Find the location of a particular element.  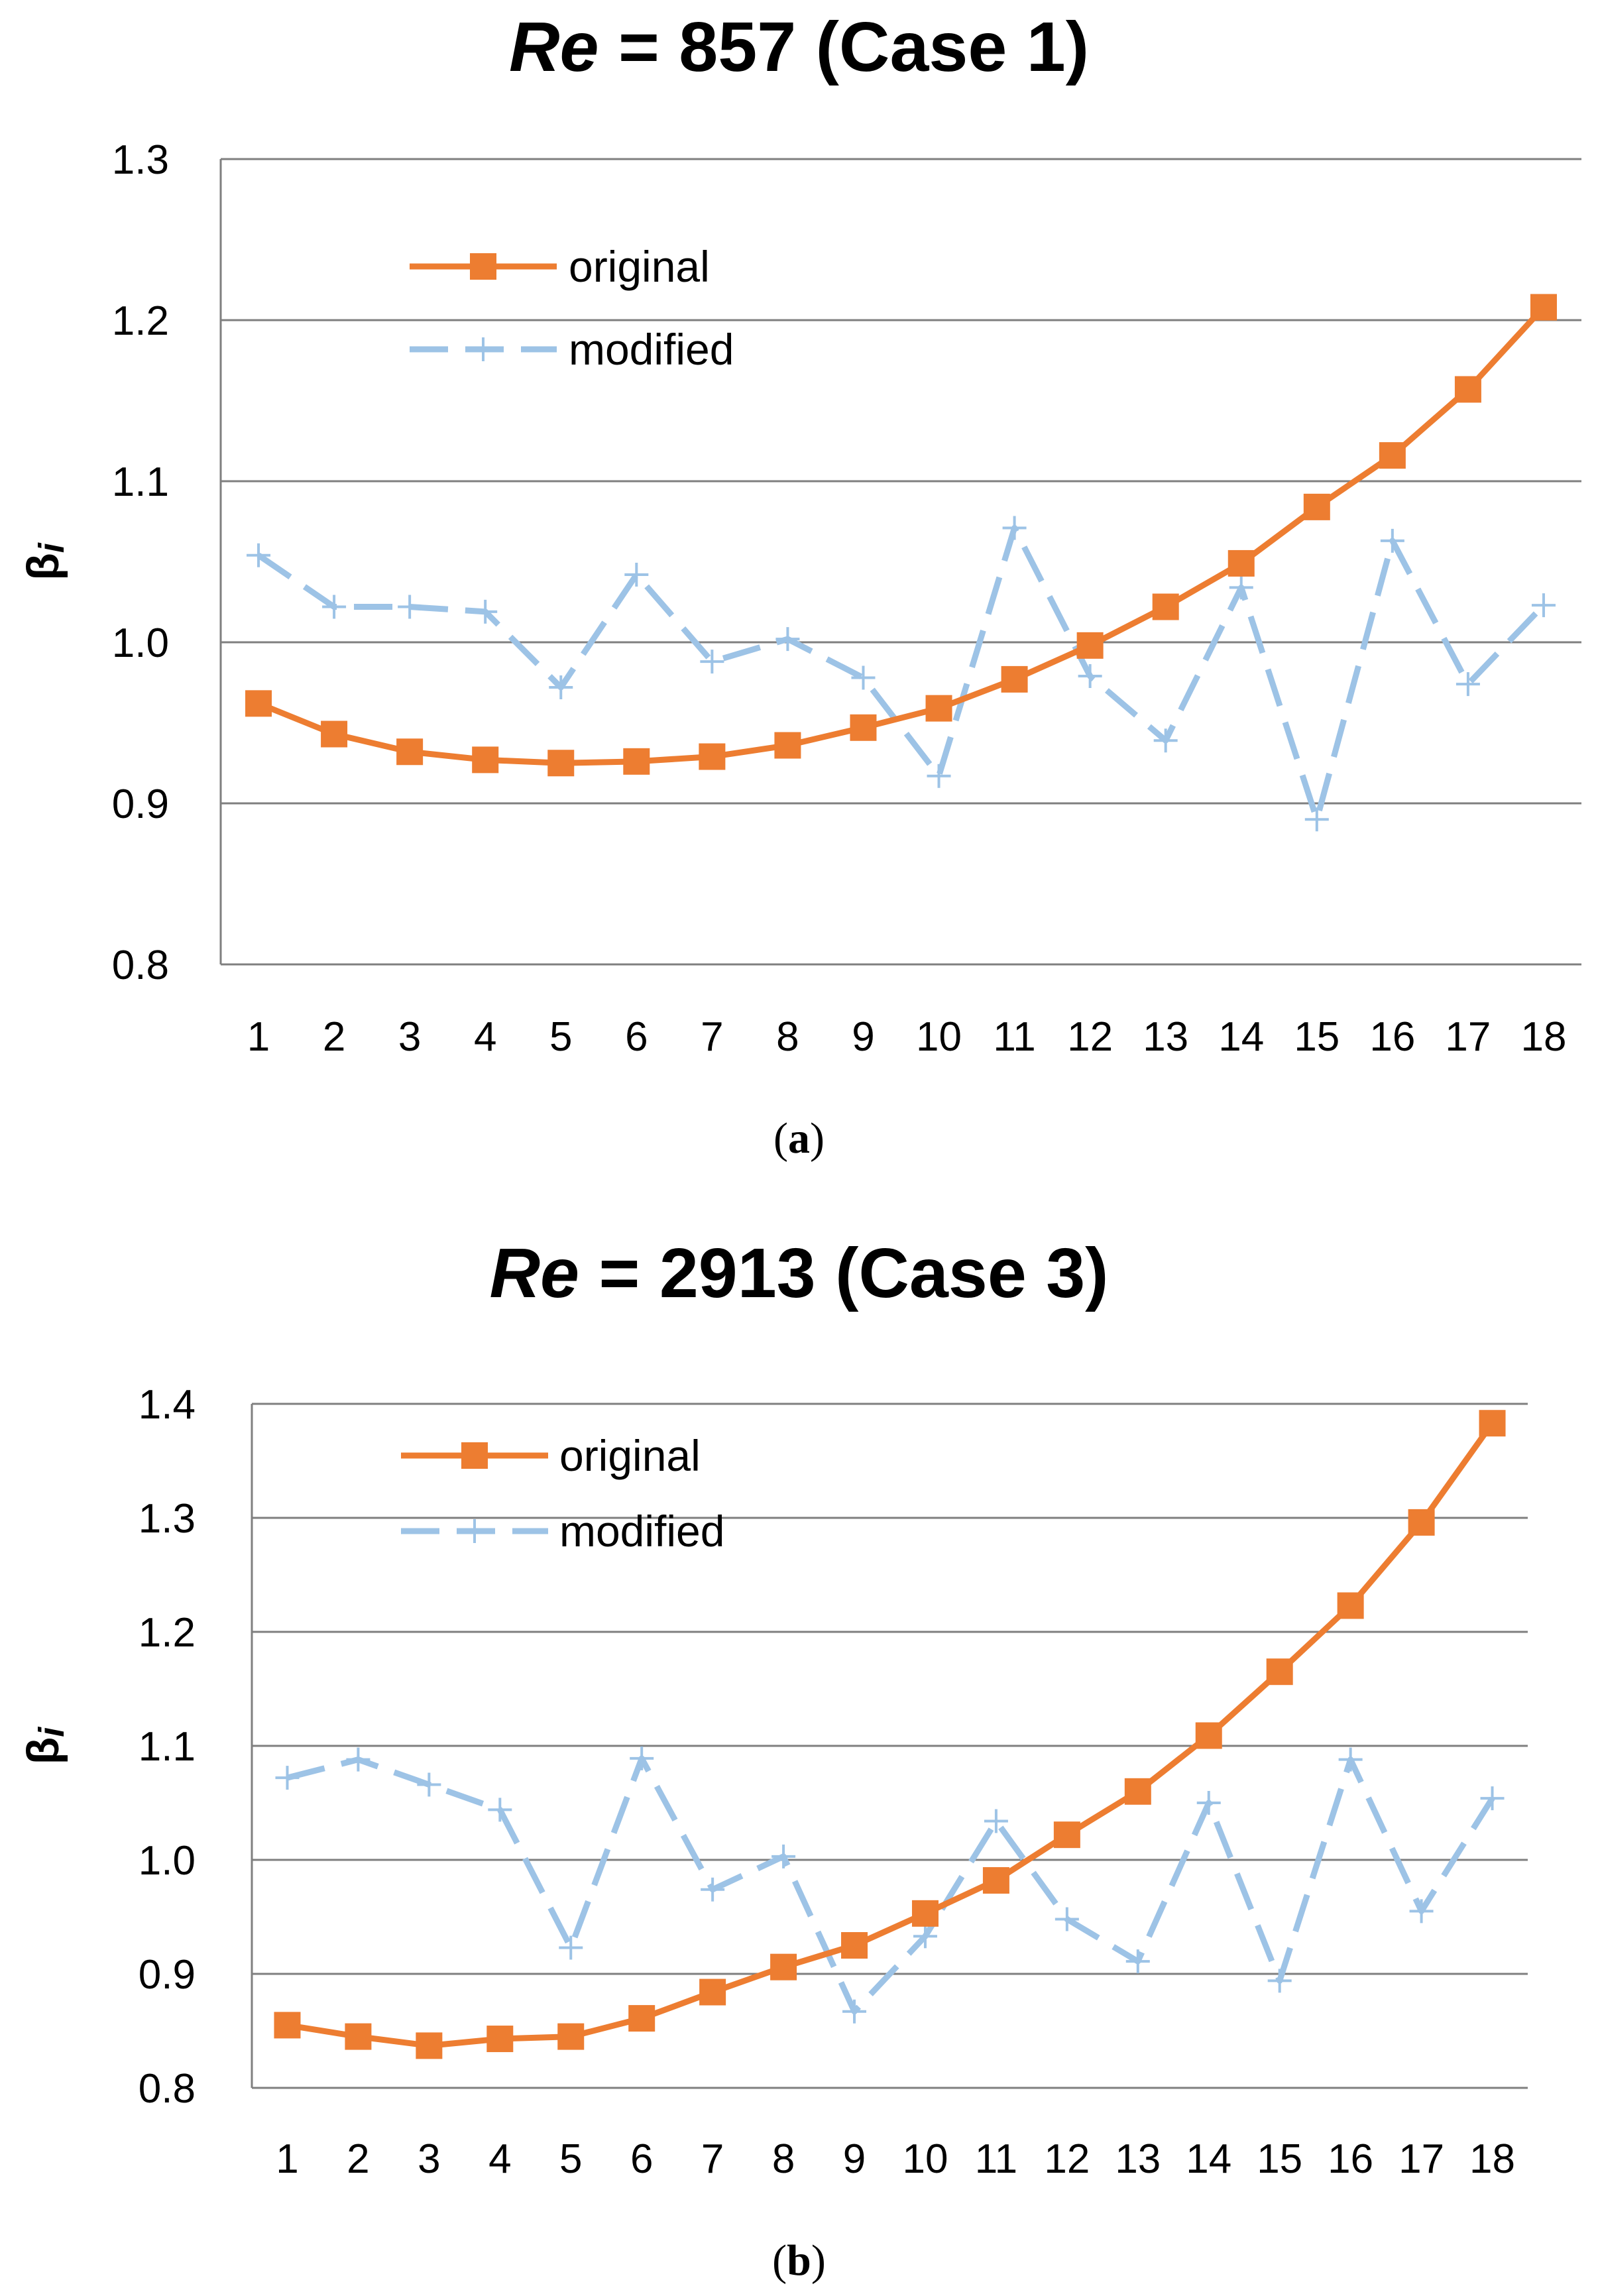

caption-a: (a) is located at coordinates (799, 1138).